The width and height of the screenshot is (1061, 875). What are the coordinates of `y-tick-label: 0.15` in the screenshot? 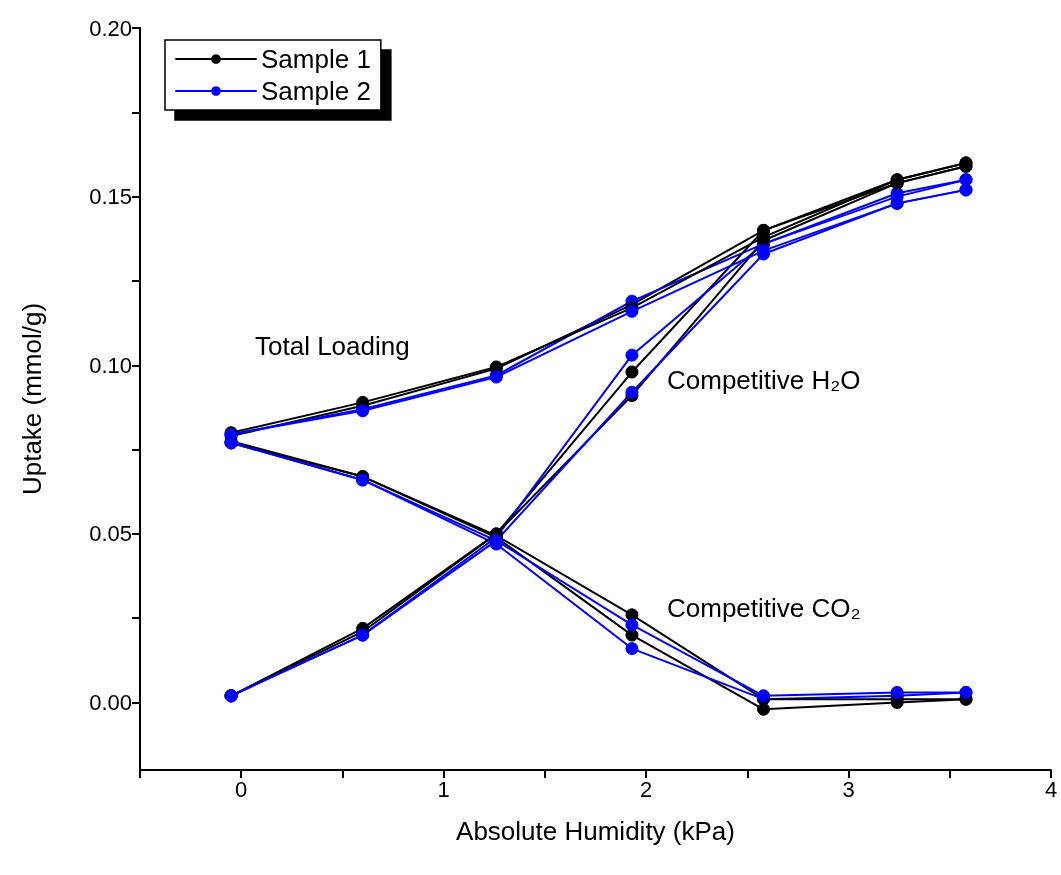 It's located at (110, 197).